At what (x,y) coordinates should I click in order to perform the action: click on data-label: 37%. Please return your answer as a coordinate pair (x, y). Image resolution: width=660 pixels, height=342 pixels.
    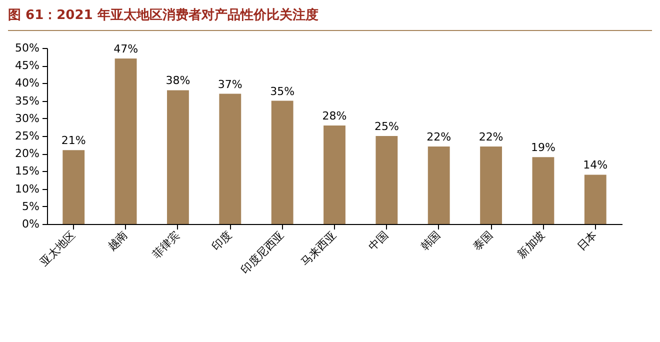
    Looking at the image, I should click on (230, 84).